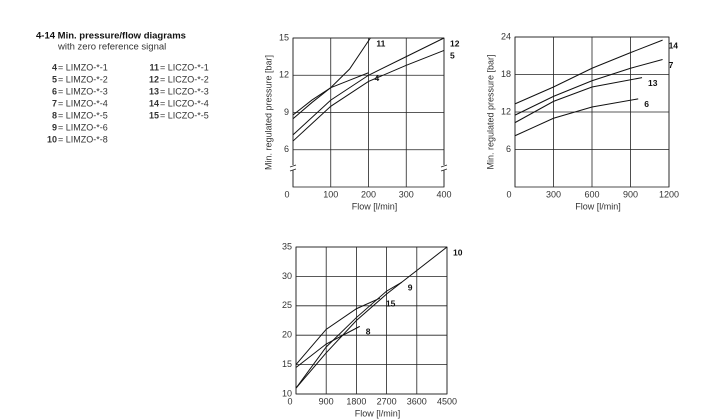 This screenshot has height=419, width=706. I want to click on legend-number: 14, so click(154, 103).